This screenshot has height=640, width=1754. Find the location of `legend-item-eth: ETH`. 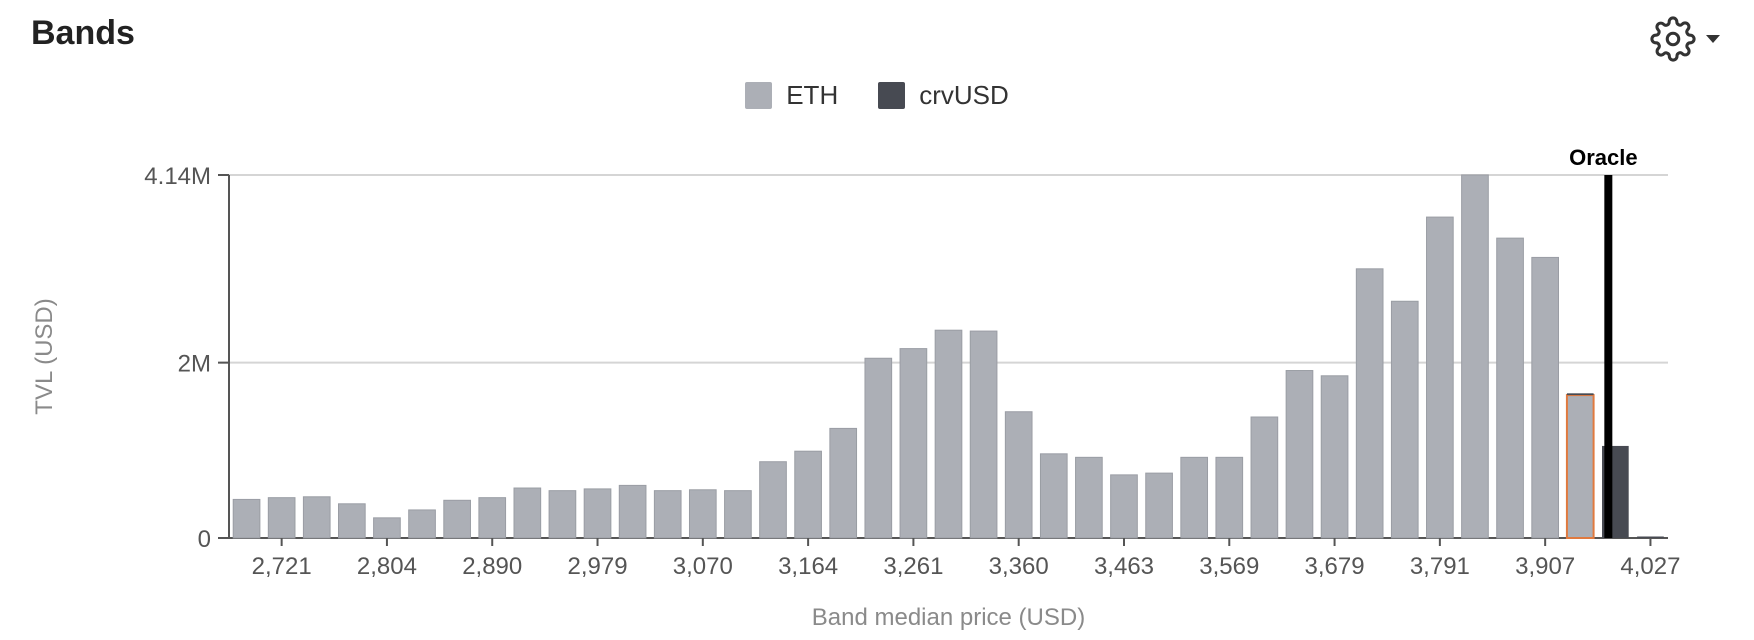

legend-item-eth: ETH is located at coordinates (791, 95).